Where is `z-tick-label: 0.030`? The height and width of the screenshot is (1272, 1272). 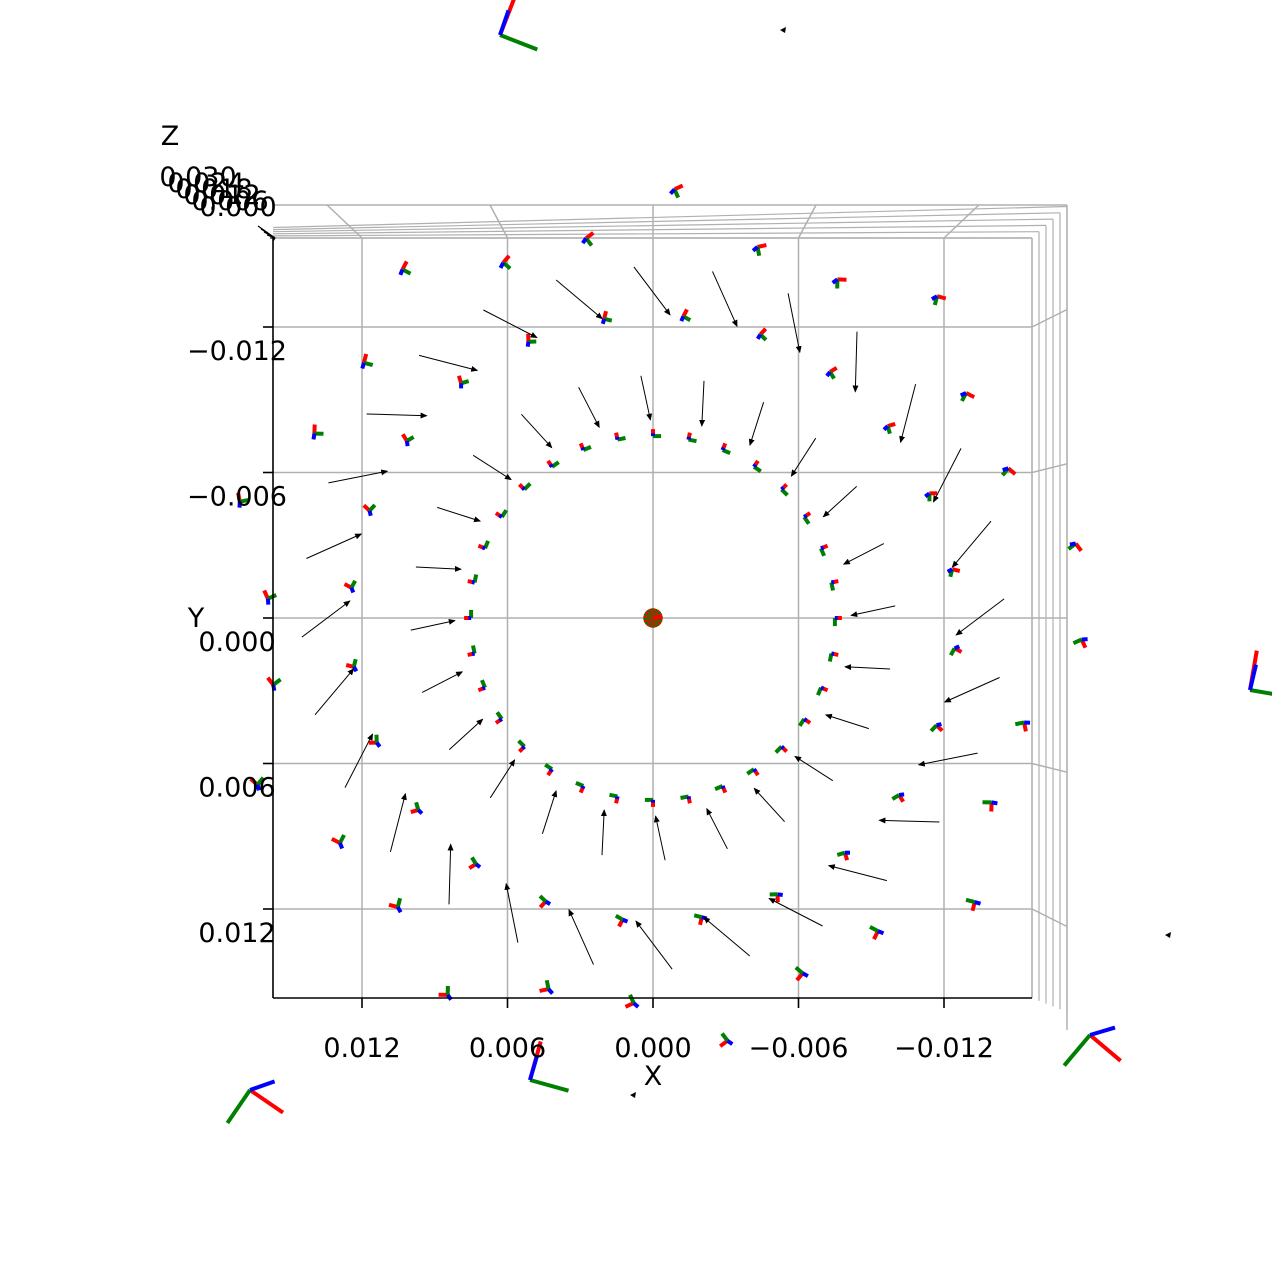
z-tick-label: 0.030 is located at coordinates (197, 177).